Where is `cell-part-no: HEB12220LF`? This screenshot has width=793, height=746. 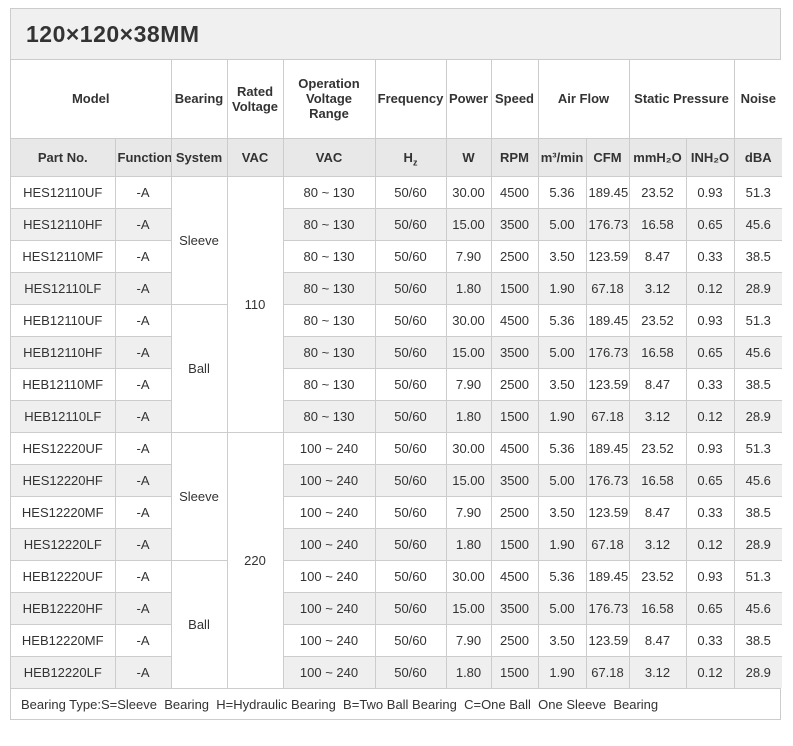
cell-part-no: HEB12220LF is located at coordinates (63, 672).